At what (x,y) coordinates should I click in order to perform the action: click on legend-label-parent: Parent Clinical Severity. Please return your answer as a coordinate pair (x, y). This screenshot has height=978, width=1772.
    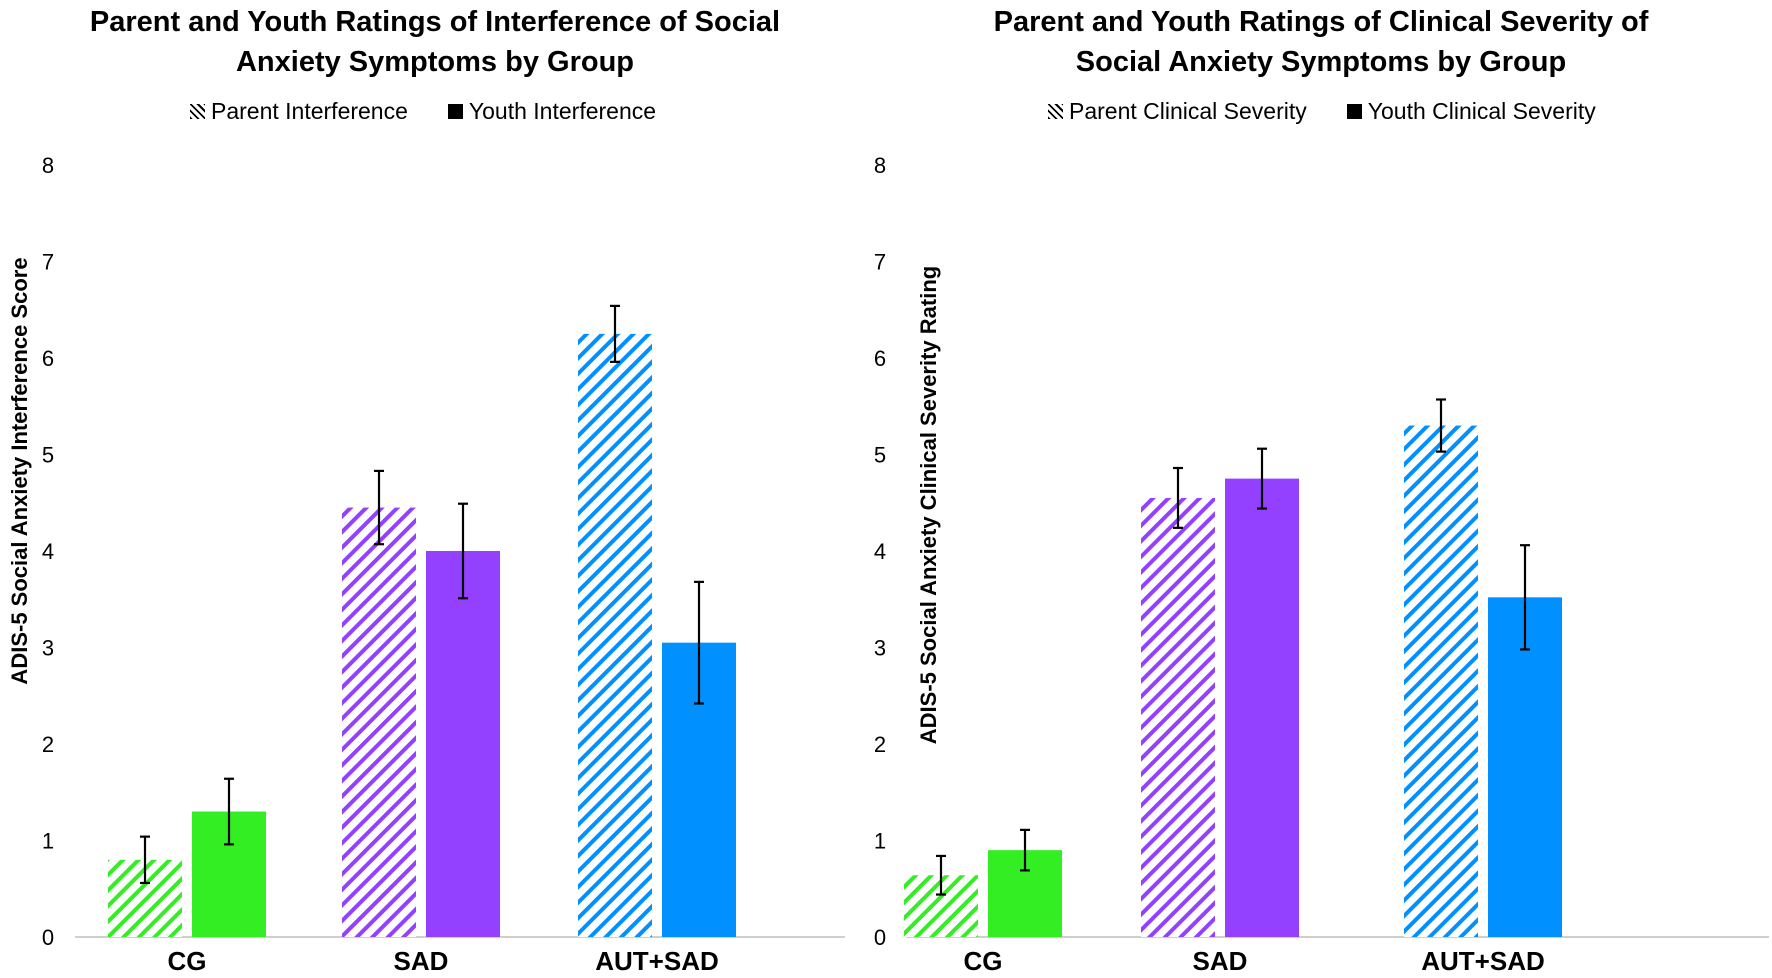
    Looking at the image, I should click on (1188, 111).